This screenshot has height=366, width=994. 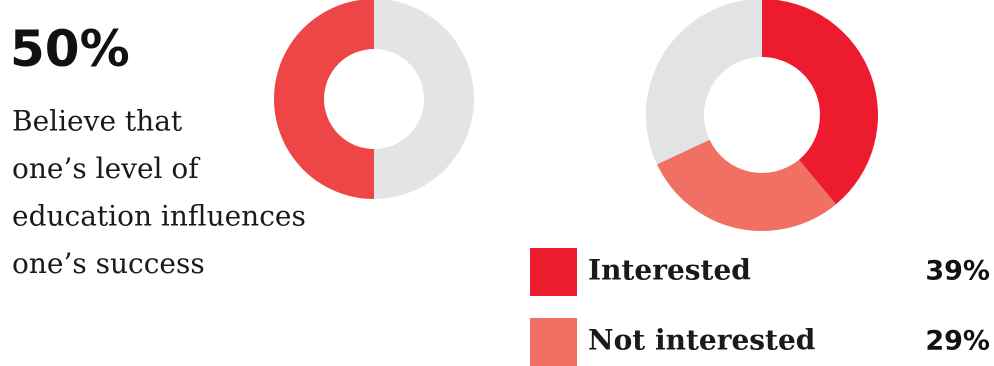 What do you see at coordinates (701, 340) in the screenshot?
I see `legend-label: Not interested` at bounding box center [701, 340].